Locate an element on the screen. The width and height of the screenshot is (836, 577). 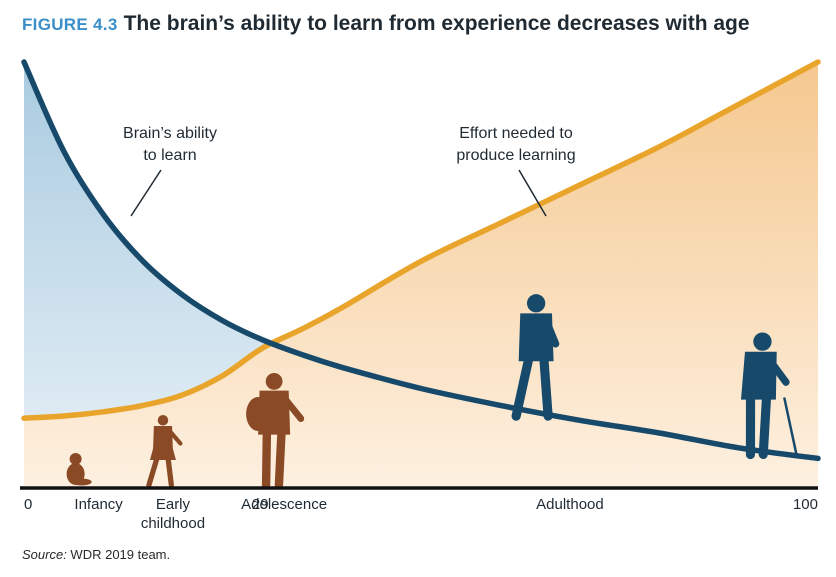
stage-label: Infancy is located at coordinates (98, 504).